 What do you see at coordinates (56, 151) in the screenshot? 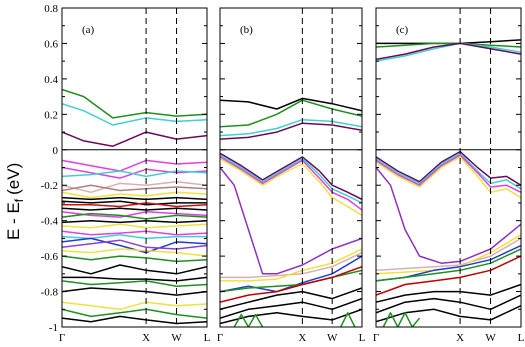
I see `y-tick-label: 0` at bounding box center [56, 151].